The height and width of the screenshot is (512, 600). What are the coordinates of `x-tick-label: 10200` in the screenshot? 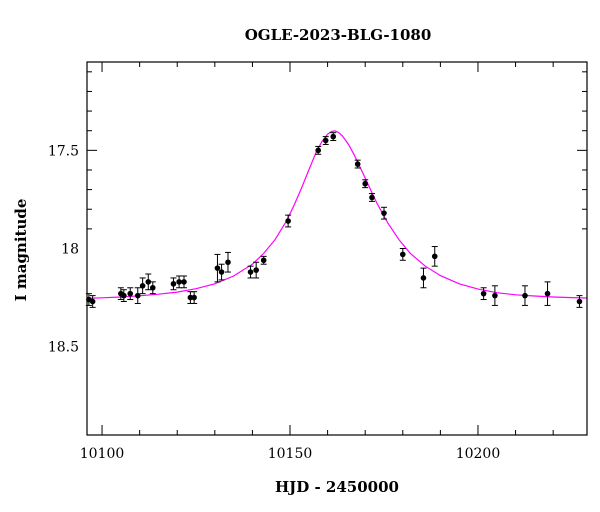 It's located at (478, 454).